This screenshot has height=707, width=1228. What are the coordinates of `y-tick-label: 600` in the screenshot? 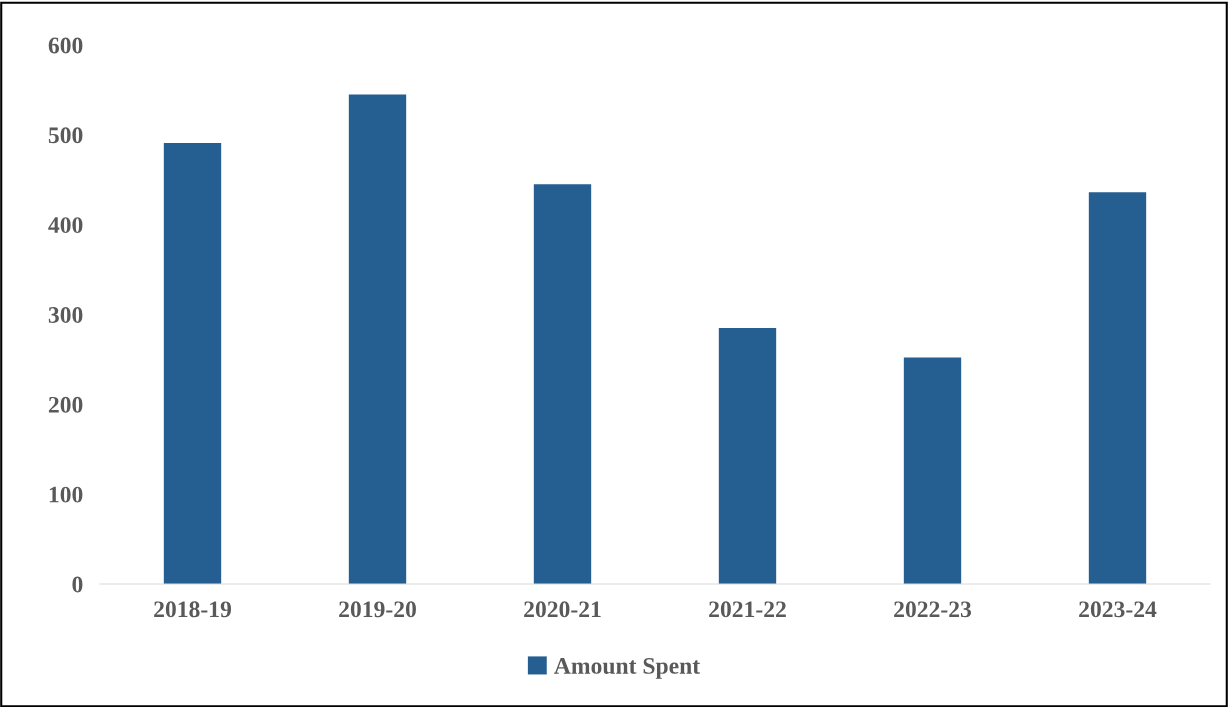 It's located at (65, 45).